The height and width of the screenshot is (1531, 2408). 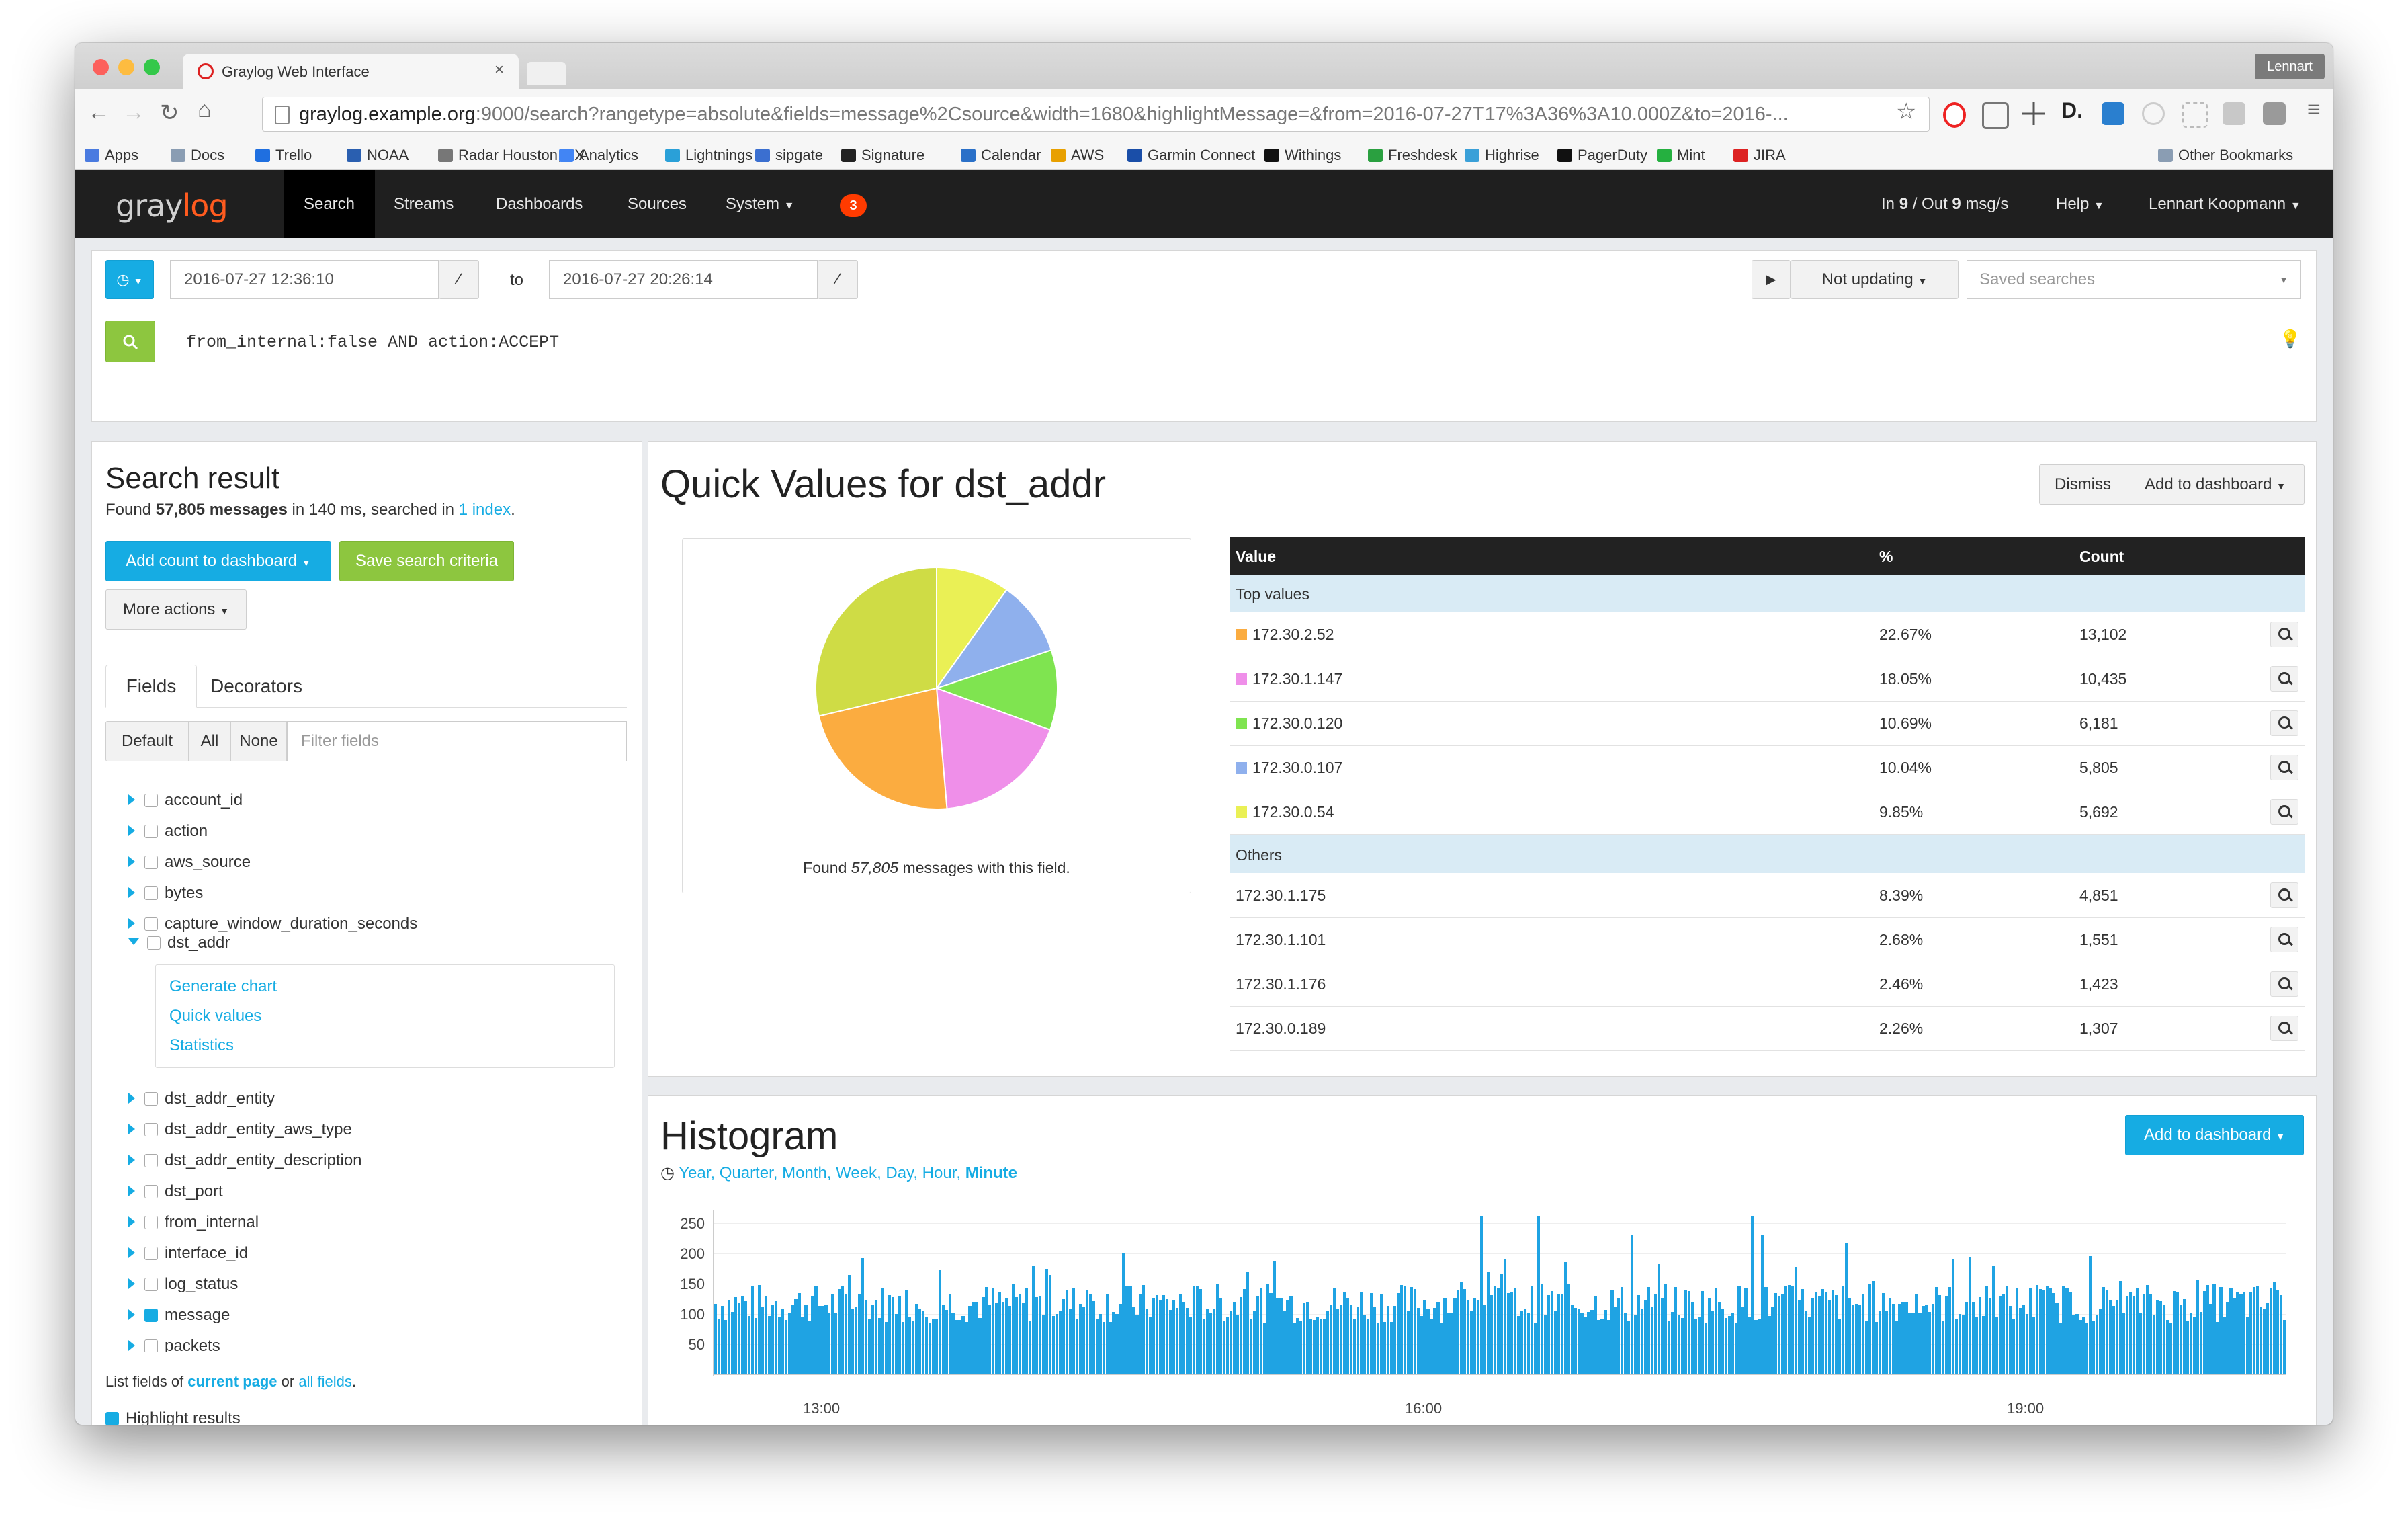 I want to click on field-checkbox, so click(x=151, y=800).